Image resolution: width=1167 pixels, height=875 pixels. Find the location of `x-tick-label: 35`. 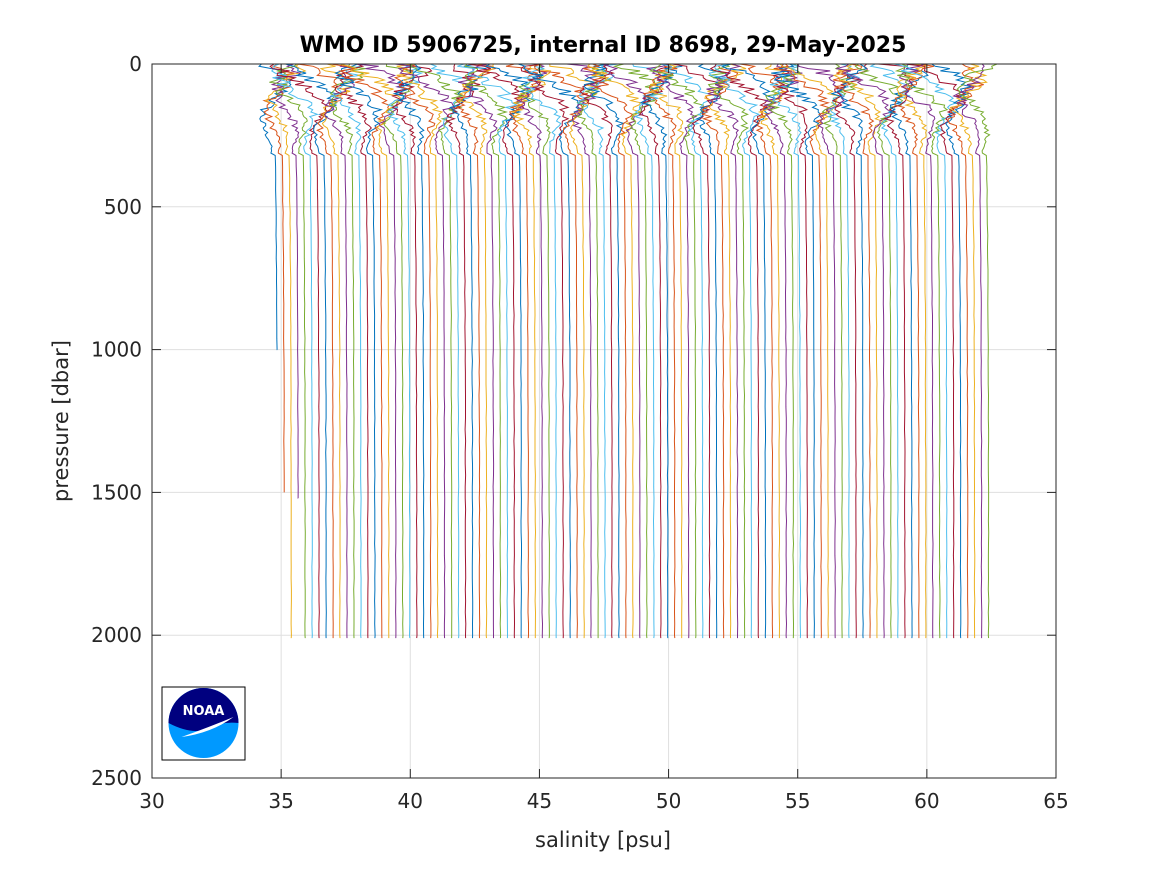

x-tick-label: 35 is located at coordinates (280, 801).